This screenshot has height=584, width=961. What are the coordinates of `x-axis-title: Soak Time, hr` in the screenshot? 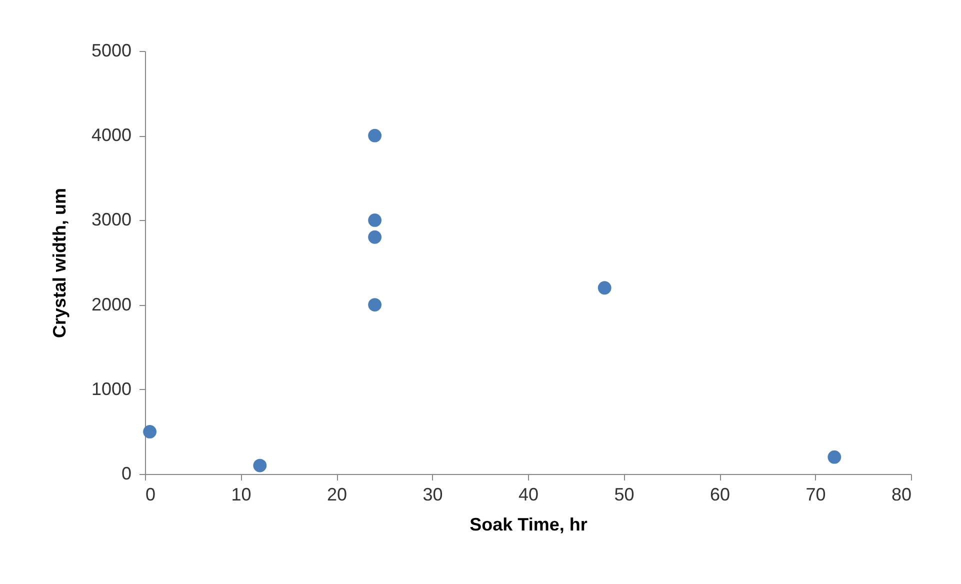 It's located at (529, 524).